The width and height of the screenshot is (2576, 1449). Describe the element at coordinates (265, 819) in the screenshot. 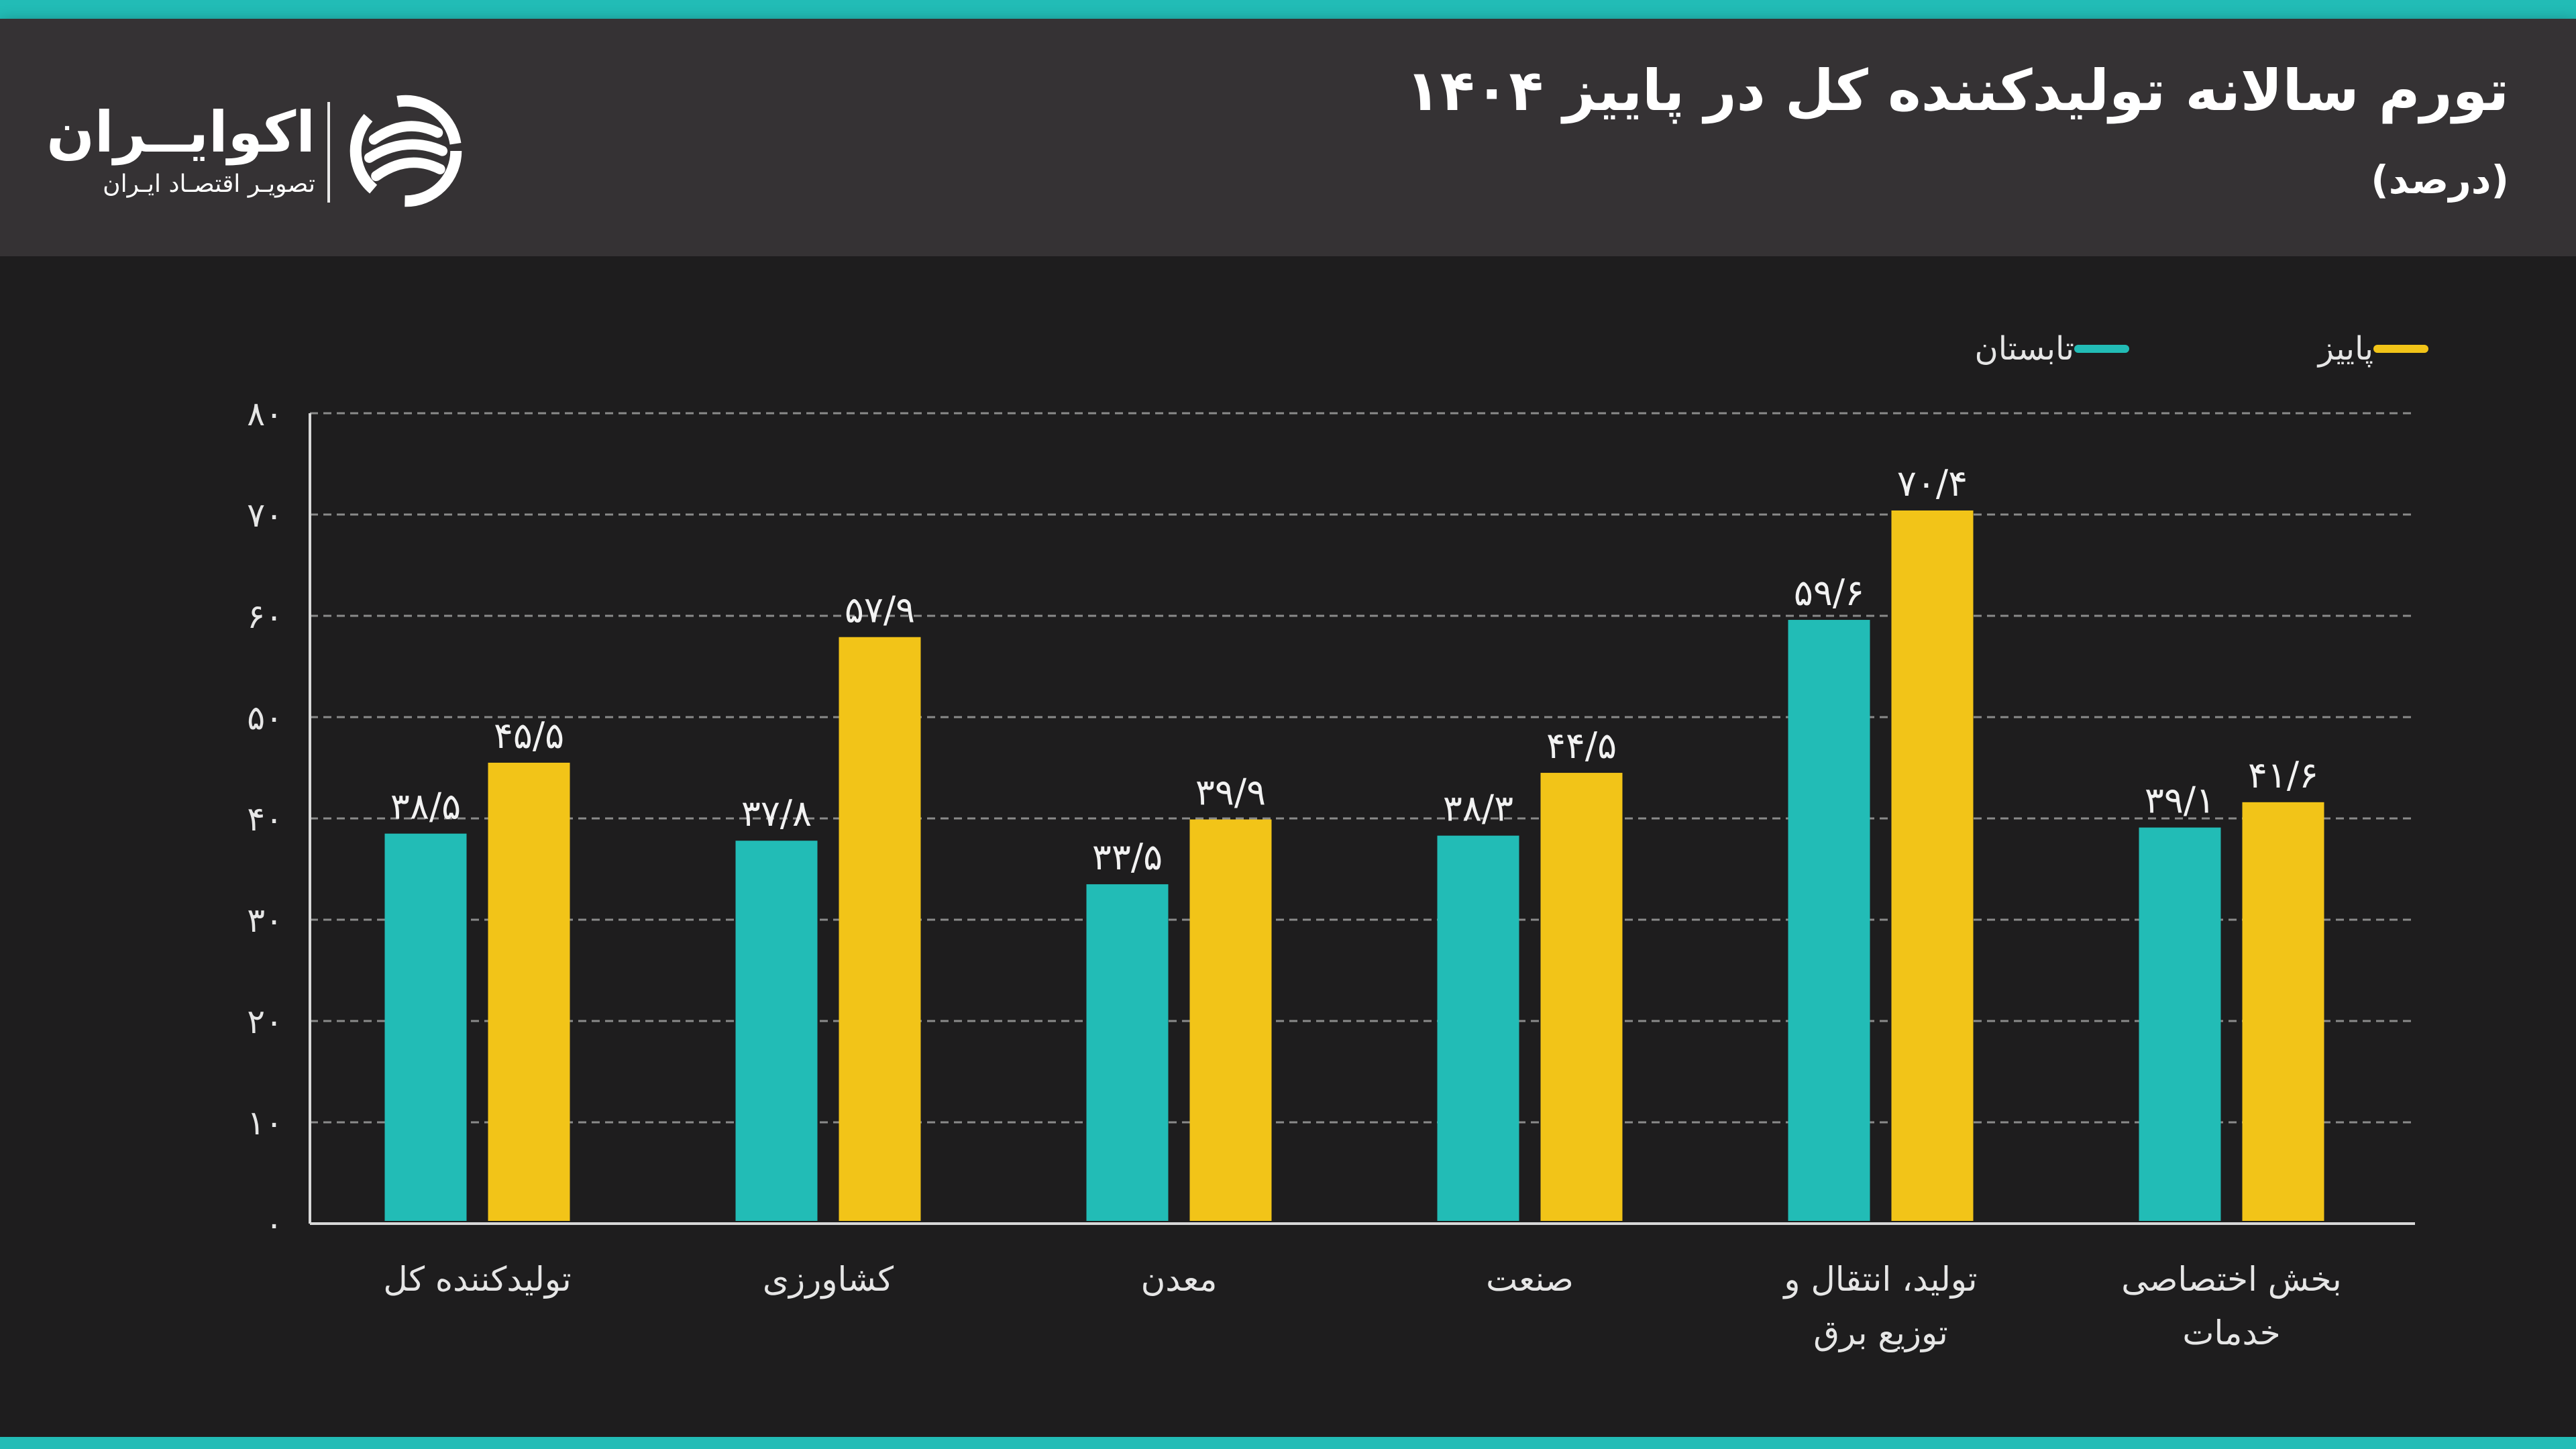

I see `y-tick-label: ۴۰` at that location.